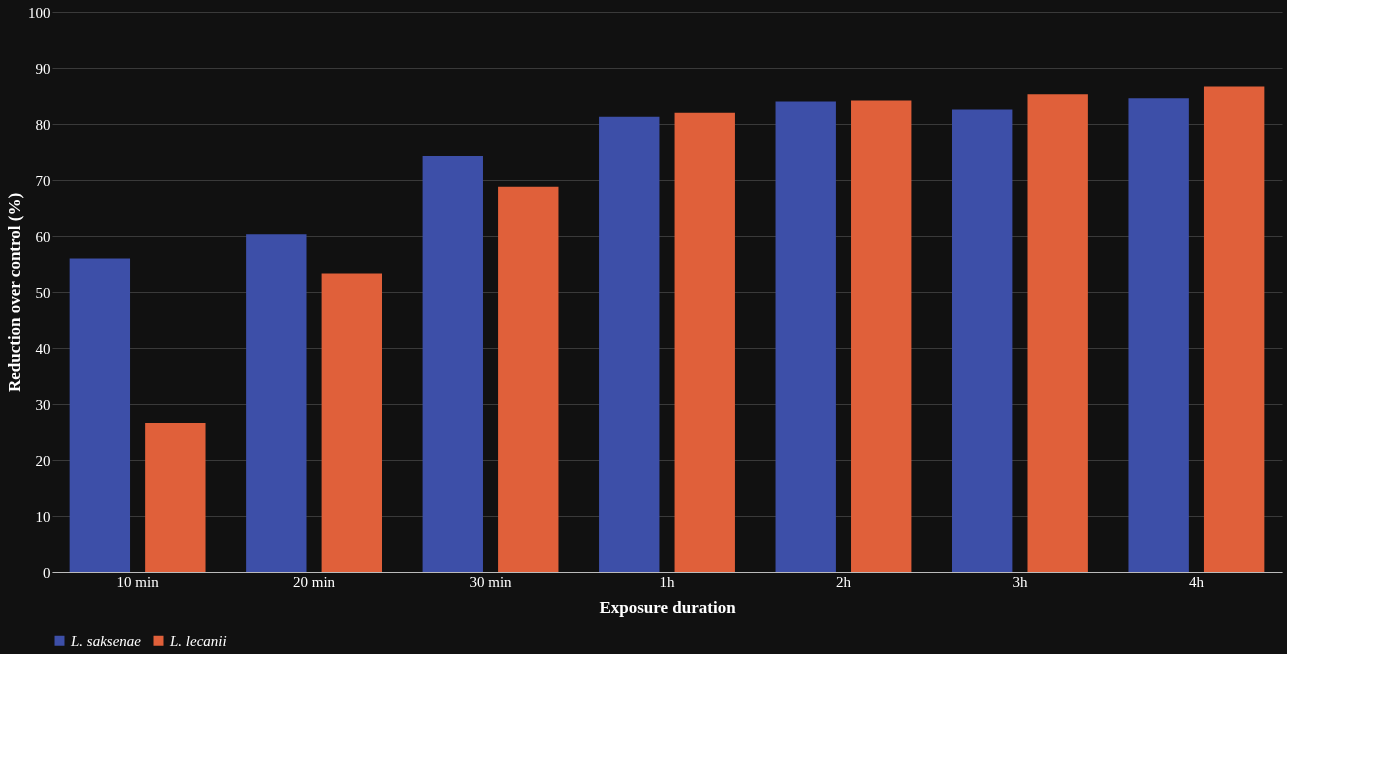 The height and width of the screenshot is (759, 1392). Describe the element at coordinates (198, 640) in the screenshot. I see `legend-label: L. lecanii` at that location.